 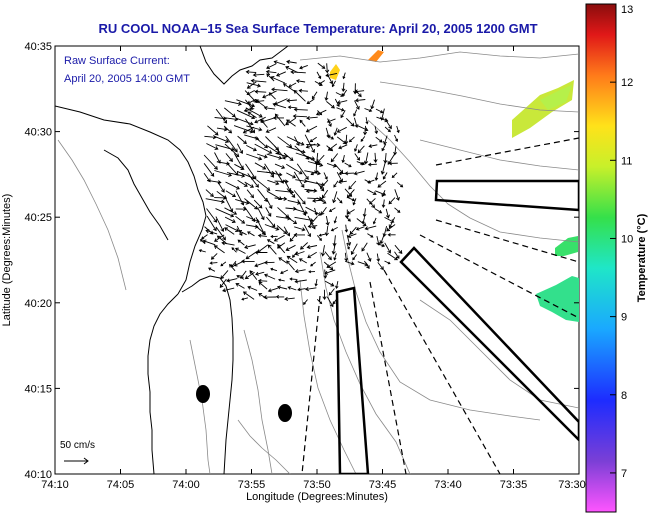 What do you see at coordinates (76, 461) in the screenshot?
I see `scale-arrow` at bounding box center [76, 461].